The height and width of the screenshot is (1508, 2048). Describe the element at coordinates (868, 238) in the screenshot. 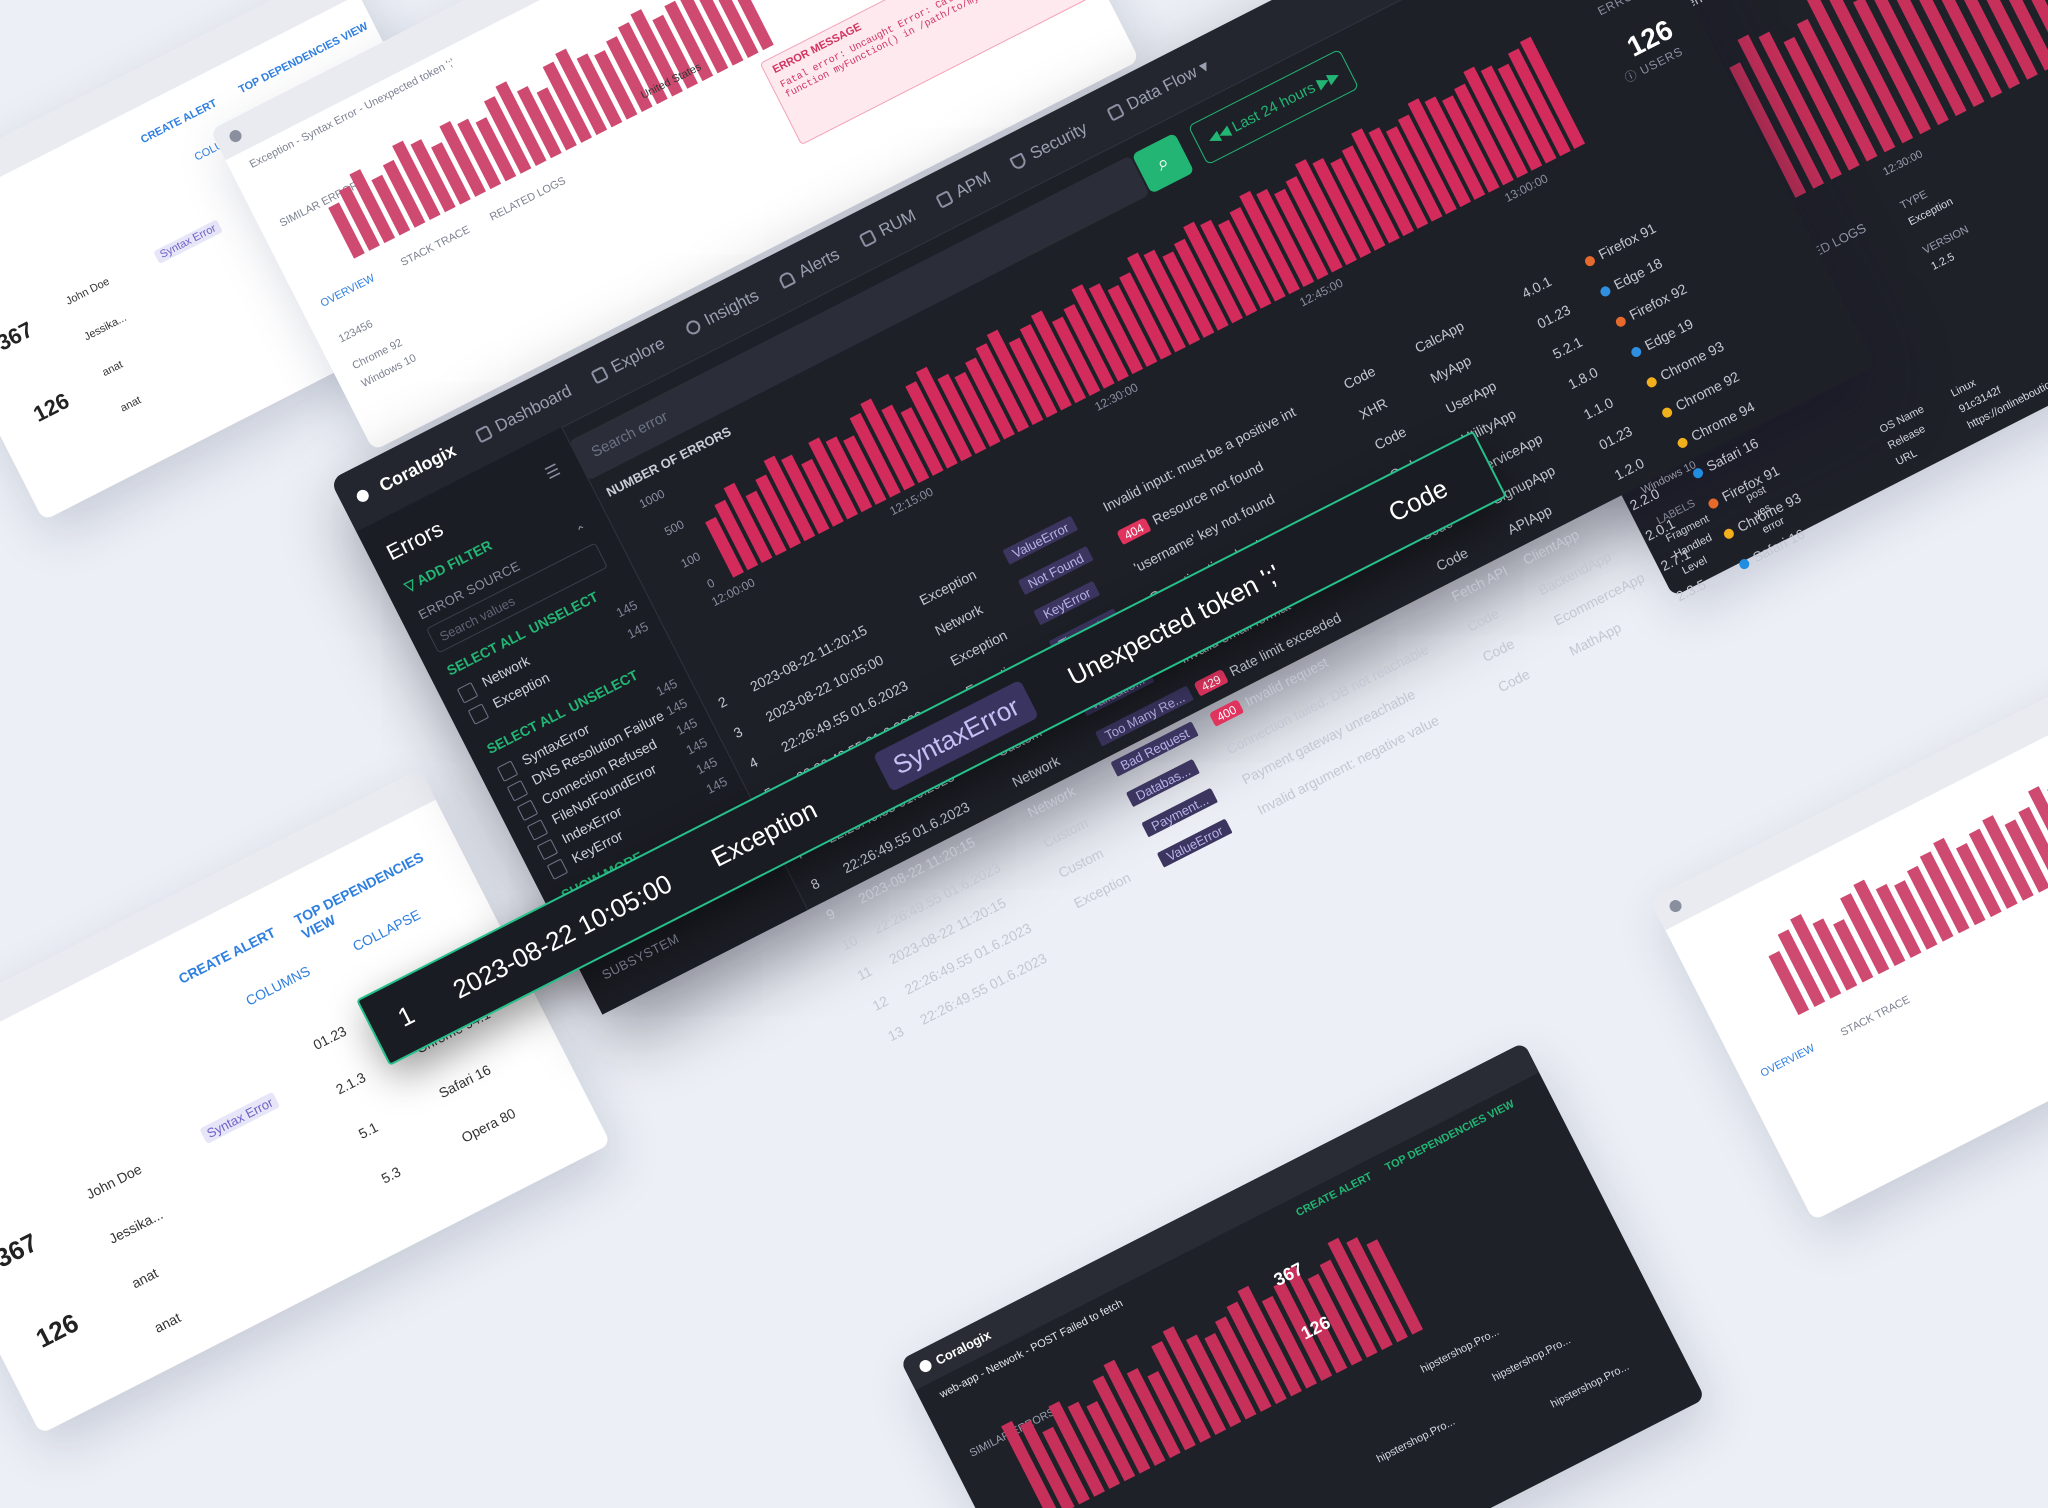

I see `rum-icon` at that location.